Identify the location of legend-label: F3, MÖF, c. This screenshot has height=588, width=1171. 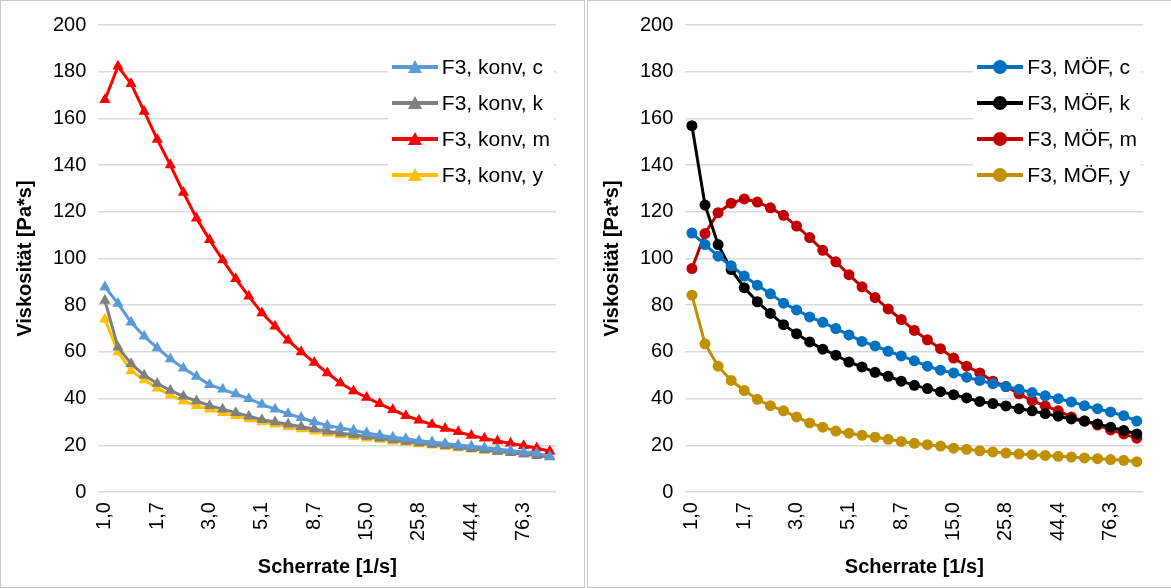
(1079, 67).